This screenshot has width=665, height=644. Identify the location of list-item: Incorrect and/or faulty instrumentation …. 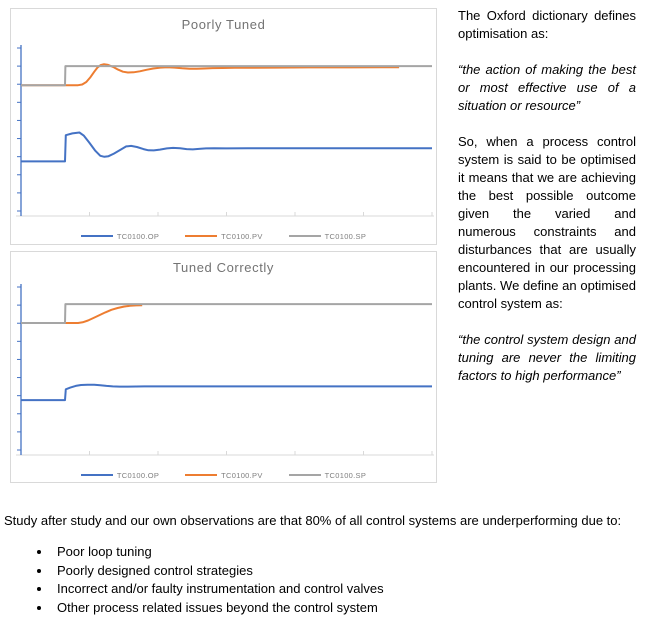
(348, 589).